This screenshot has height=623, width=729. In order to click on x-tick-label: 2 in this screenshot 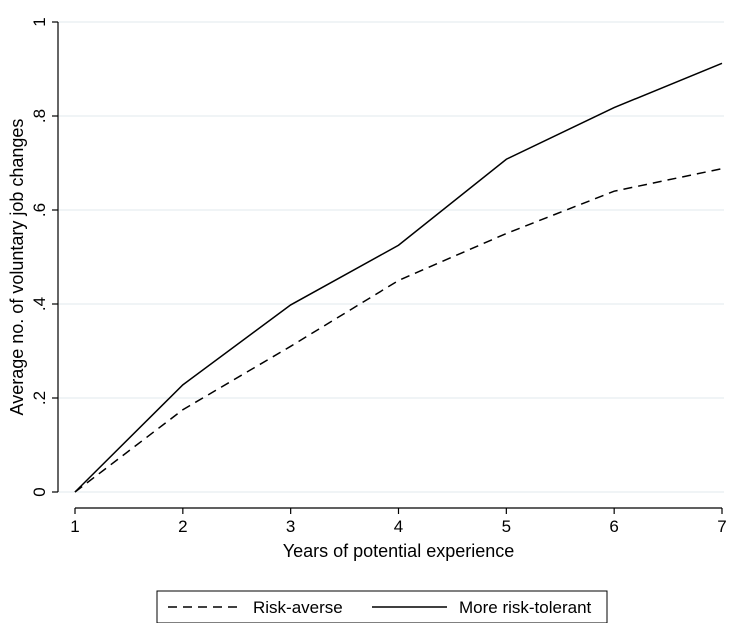, I will do `click(182, 526)`.